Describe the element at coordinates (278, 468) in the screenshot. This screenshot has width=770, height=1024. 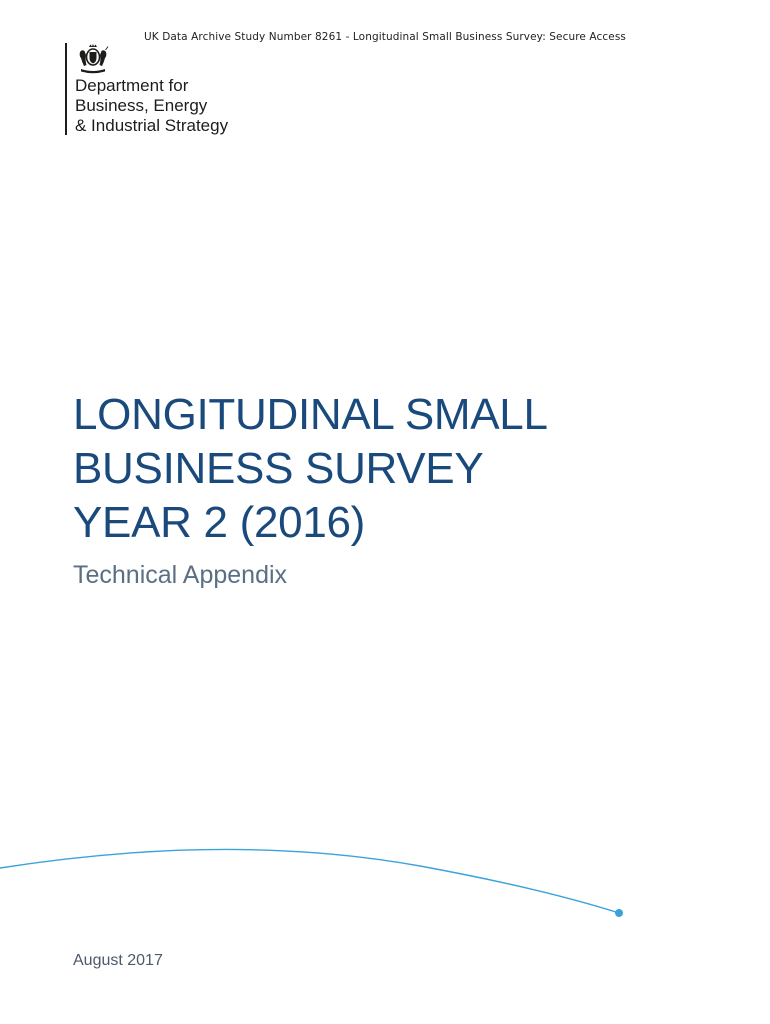
I see `document-title-line: BUSINESS SURVEY` at that location.